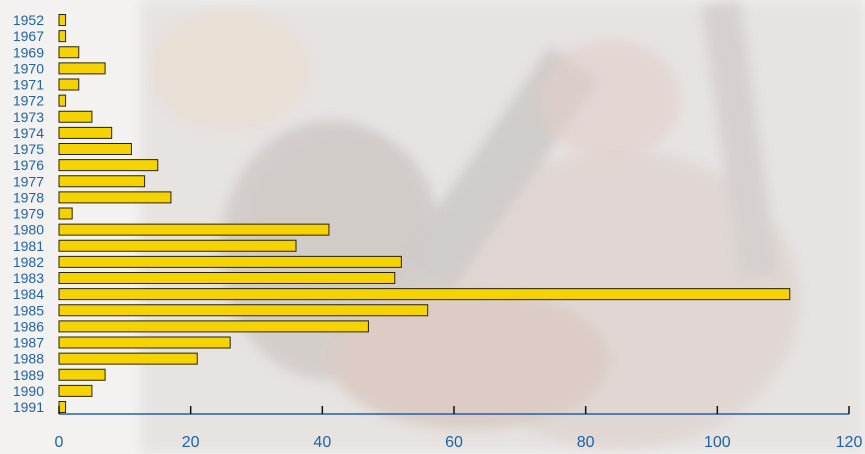  What do you see at coordinates (59, 442) in the screenshot?
I see `x-tick-label: 0` at bounding box center [59, 442].